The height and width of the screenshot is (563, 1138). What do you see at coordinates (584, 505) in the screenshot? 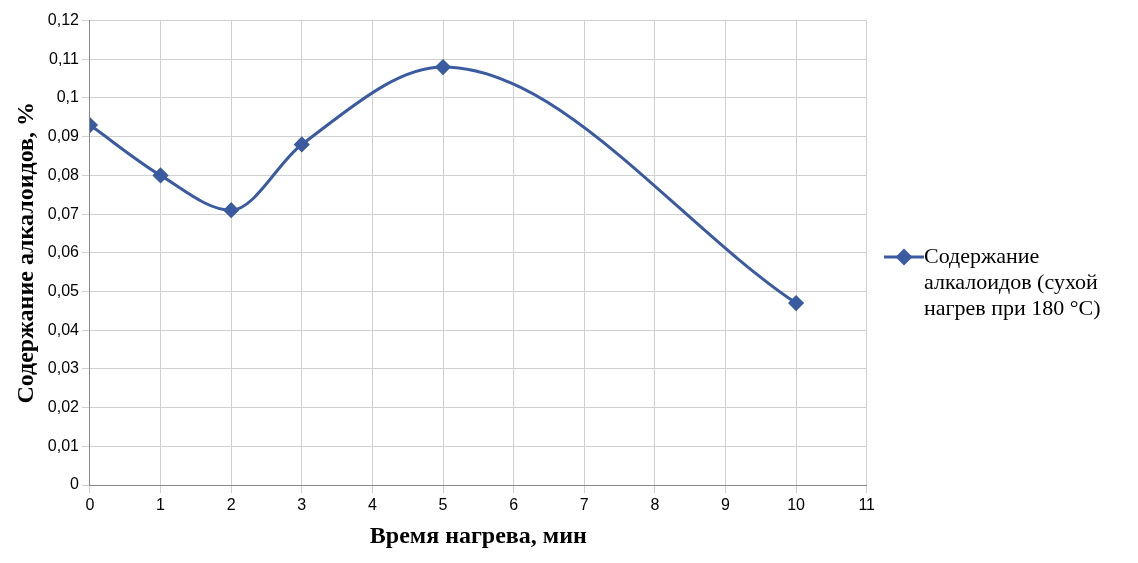
I see `x-tick-label: 7` at bounding box center [584, 505].